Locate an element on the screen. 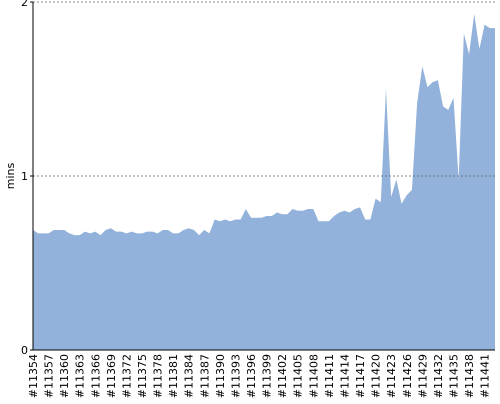 The width and height of the screenshot is (500, 404). x-tick-label: #11354 is located at coordinates (33, 376).